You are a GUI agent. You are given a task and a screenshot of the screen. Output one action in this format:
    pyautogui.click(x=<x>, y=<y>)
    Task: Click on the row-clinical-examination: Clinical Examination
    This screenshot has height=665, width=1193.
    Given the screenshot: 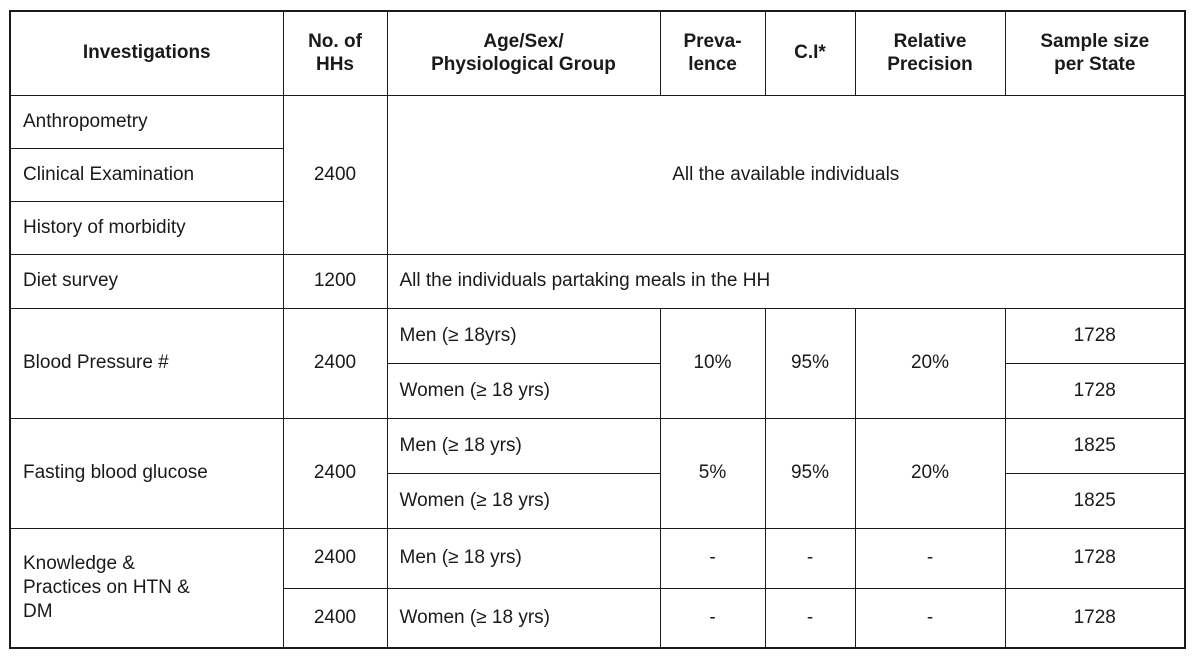 What is the action you would take?
    pyautogui.click(x=597, y=174)
    